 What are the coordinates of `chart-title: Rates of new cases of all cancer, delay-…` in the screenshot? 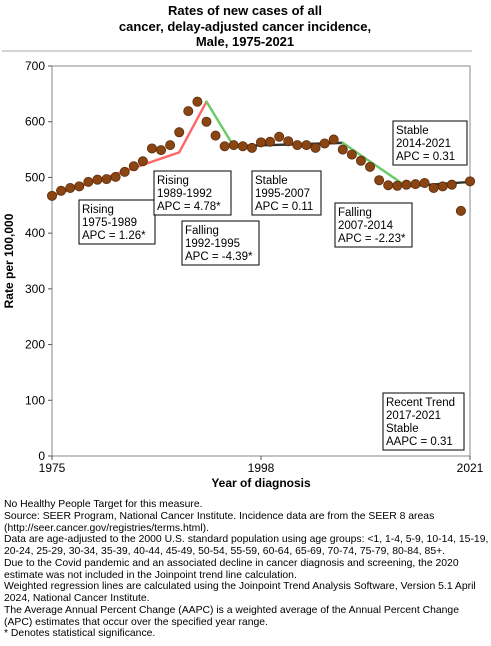 It's located at (245, 26).